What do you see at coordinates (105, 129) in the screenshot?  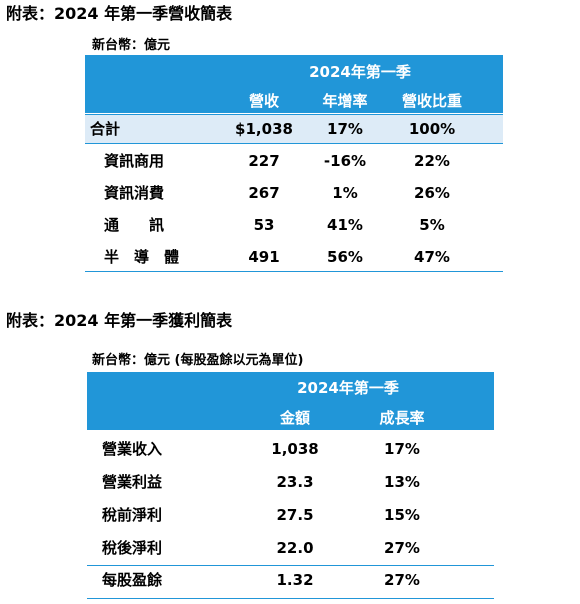 I see `row-label: 合計` at bounding box center [105, 129].